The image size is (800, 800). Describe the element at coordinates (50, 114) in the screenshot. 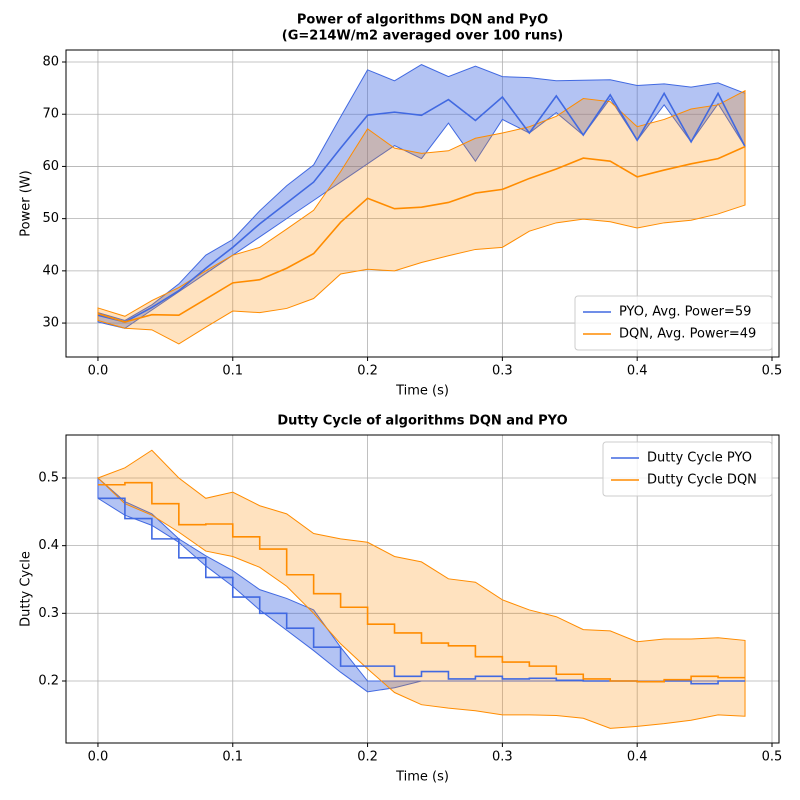

I see `y-tick-label: 70` at that location.